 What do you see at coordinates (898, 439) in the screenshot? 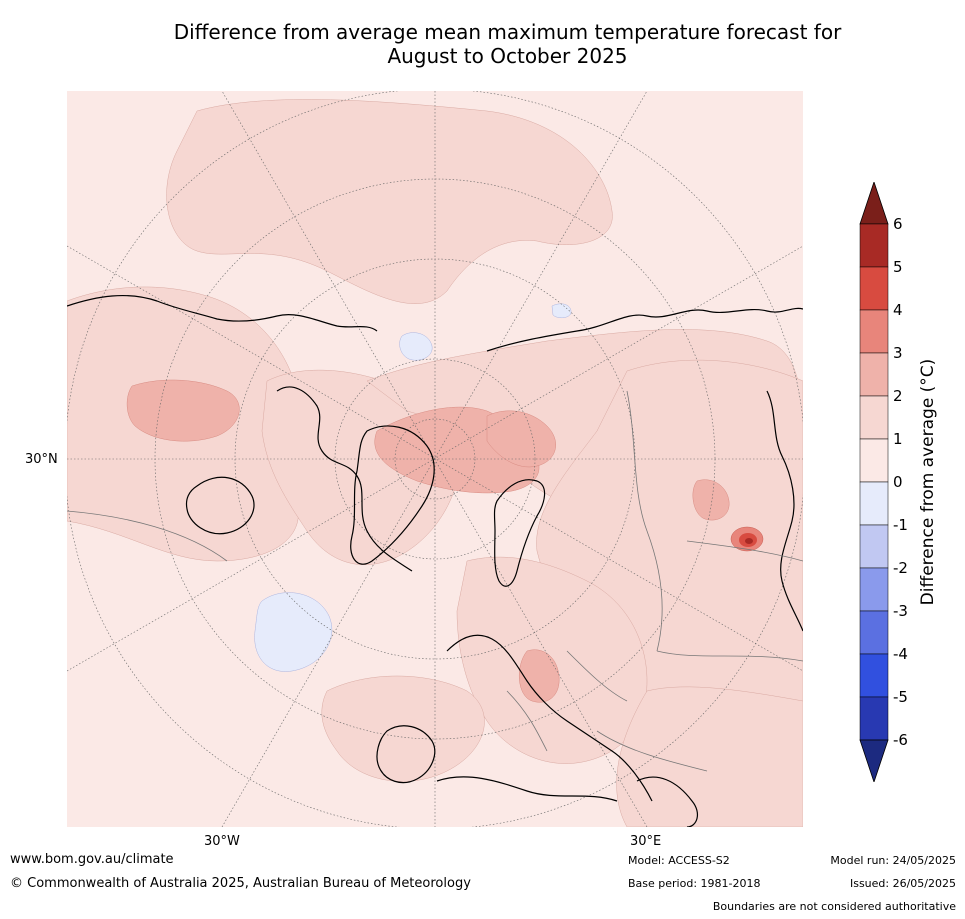
I see `colorbar-tick-label: 1` at bounding box center [898, 439].